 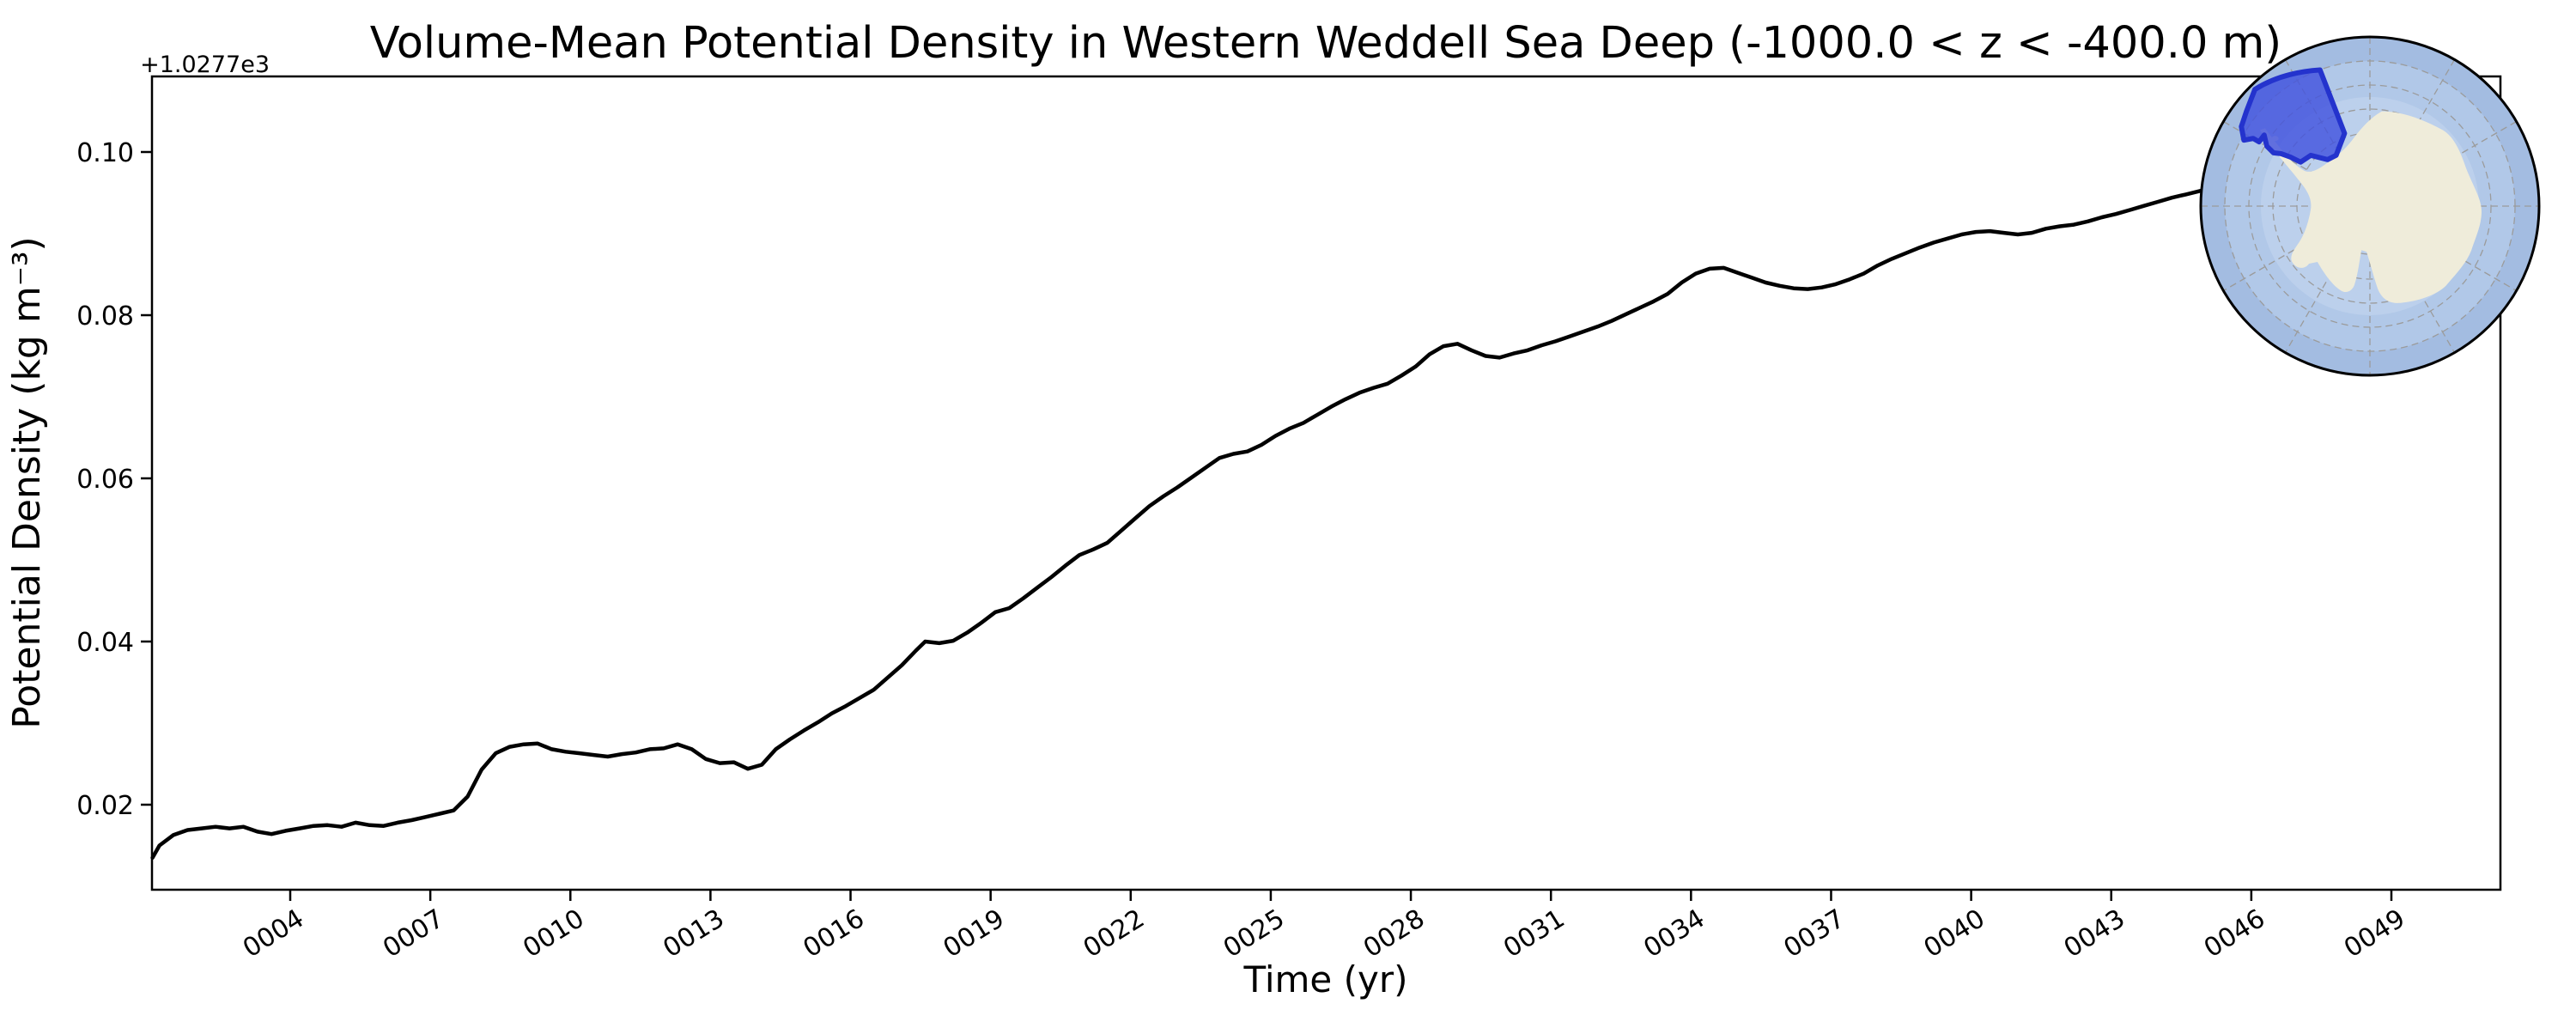 I want to click on western-weddell-sea-region, so click(x=2294, y=116).